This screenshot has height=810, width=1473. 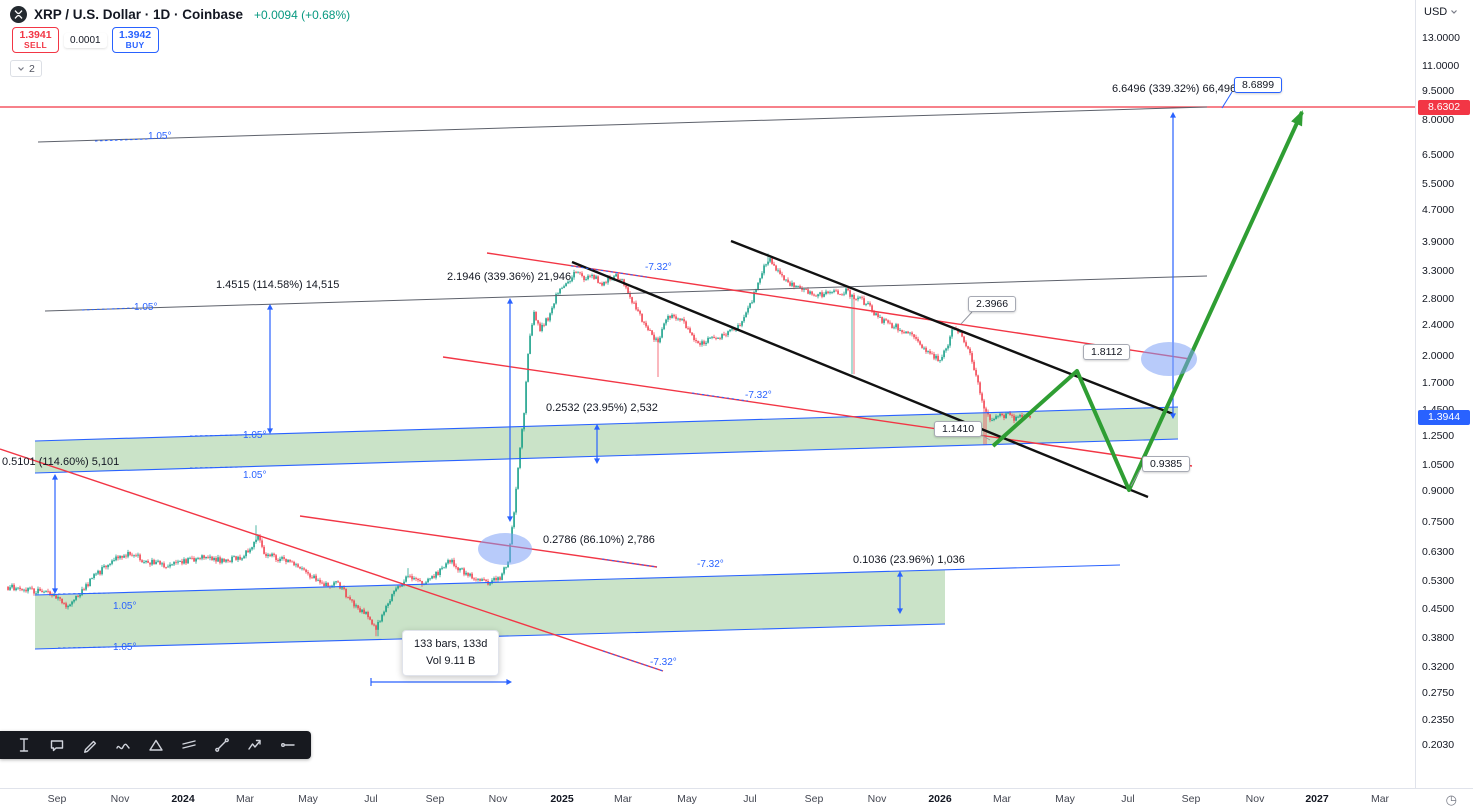 What do you see at coordinates (606, 440) in the screenshot?
I see `upper-green-channel` at bounding box center [606, 440].